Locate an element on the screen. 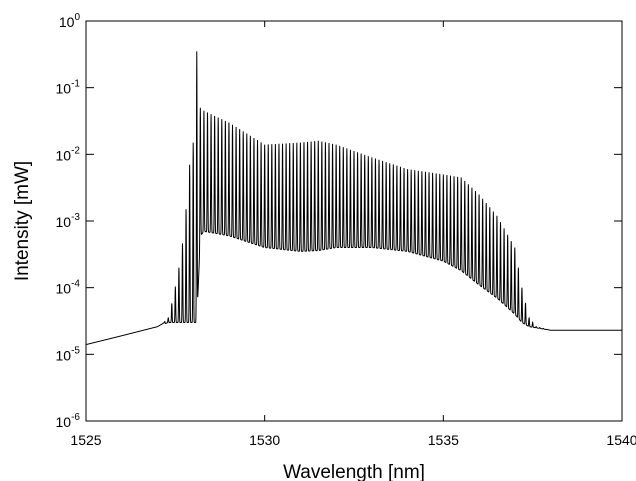 This screenshot has height=481, width=636. y-tick-label: 10⁻⁴ is located at coordinates (68, 288).